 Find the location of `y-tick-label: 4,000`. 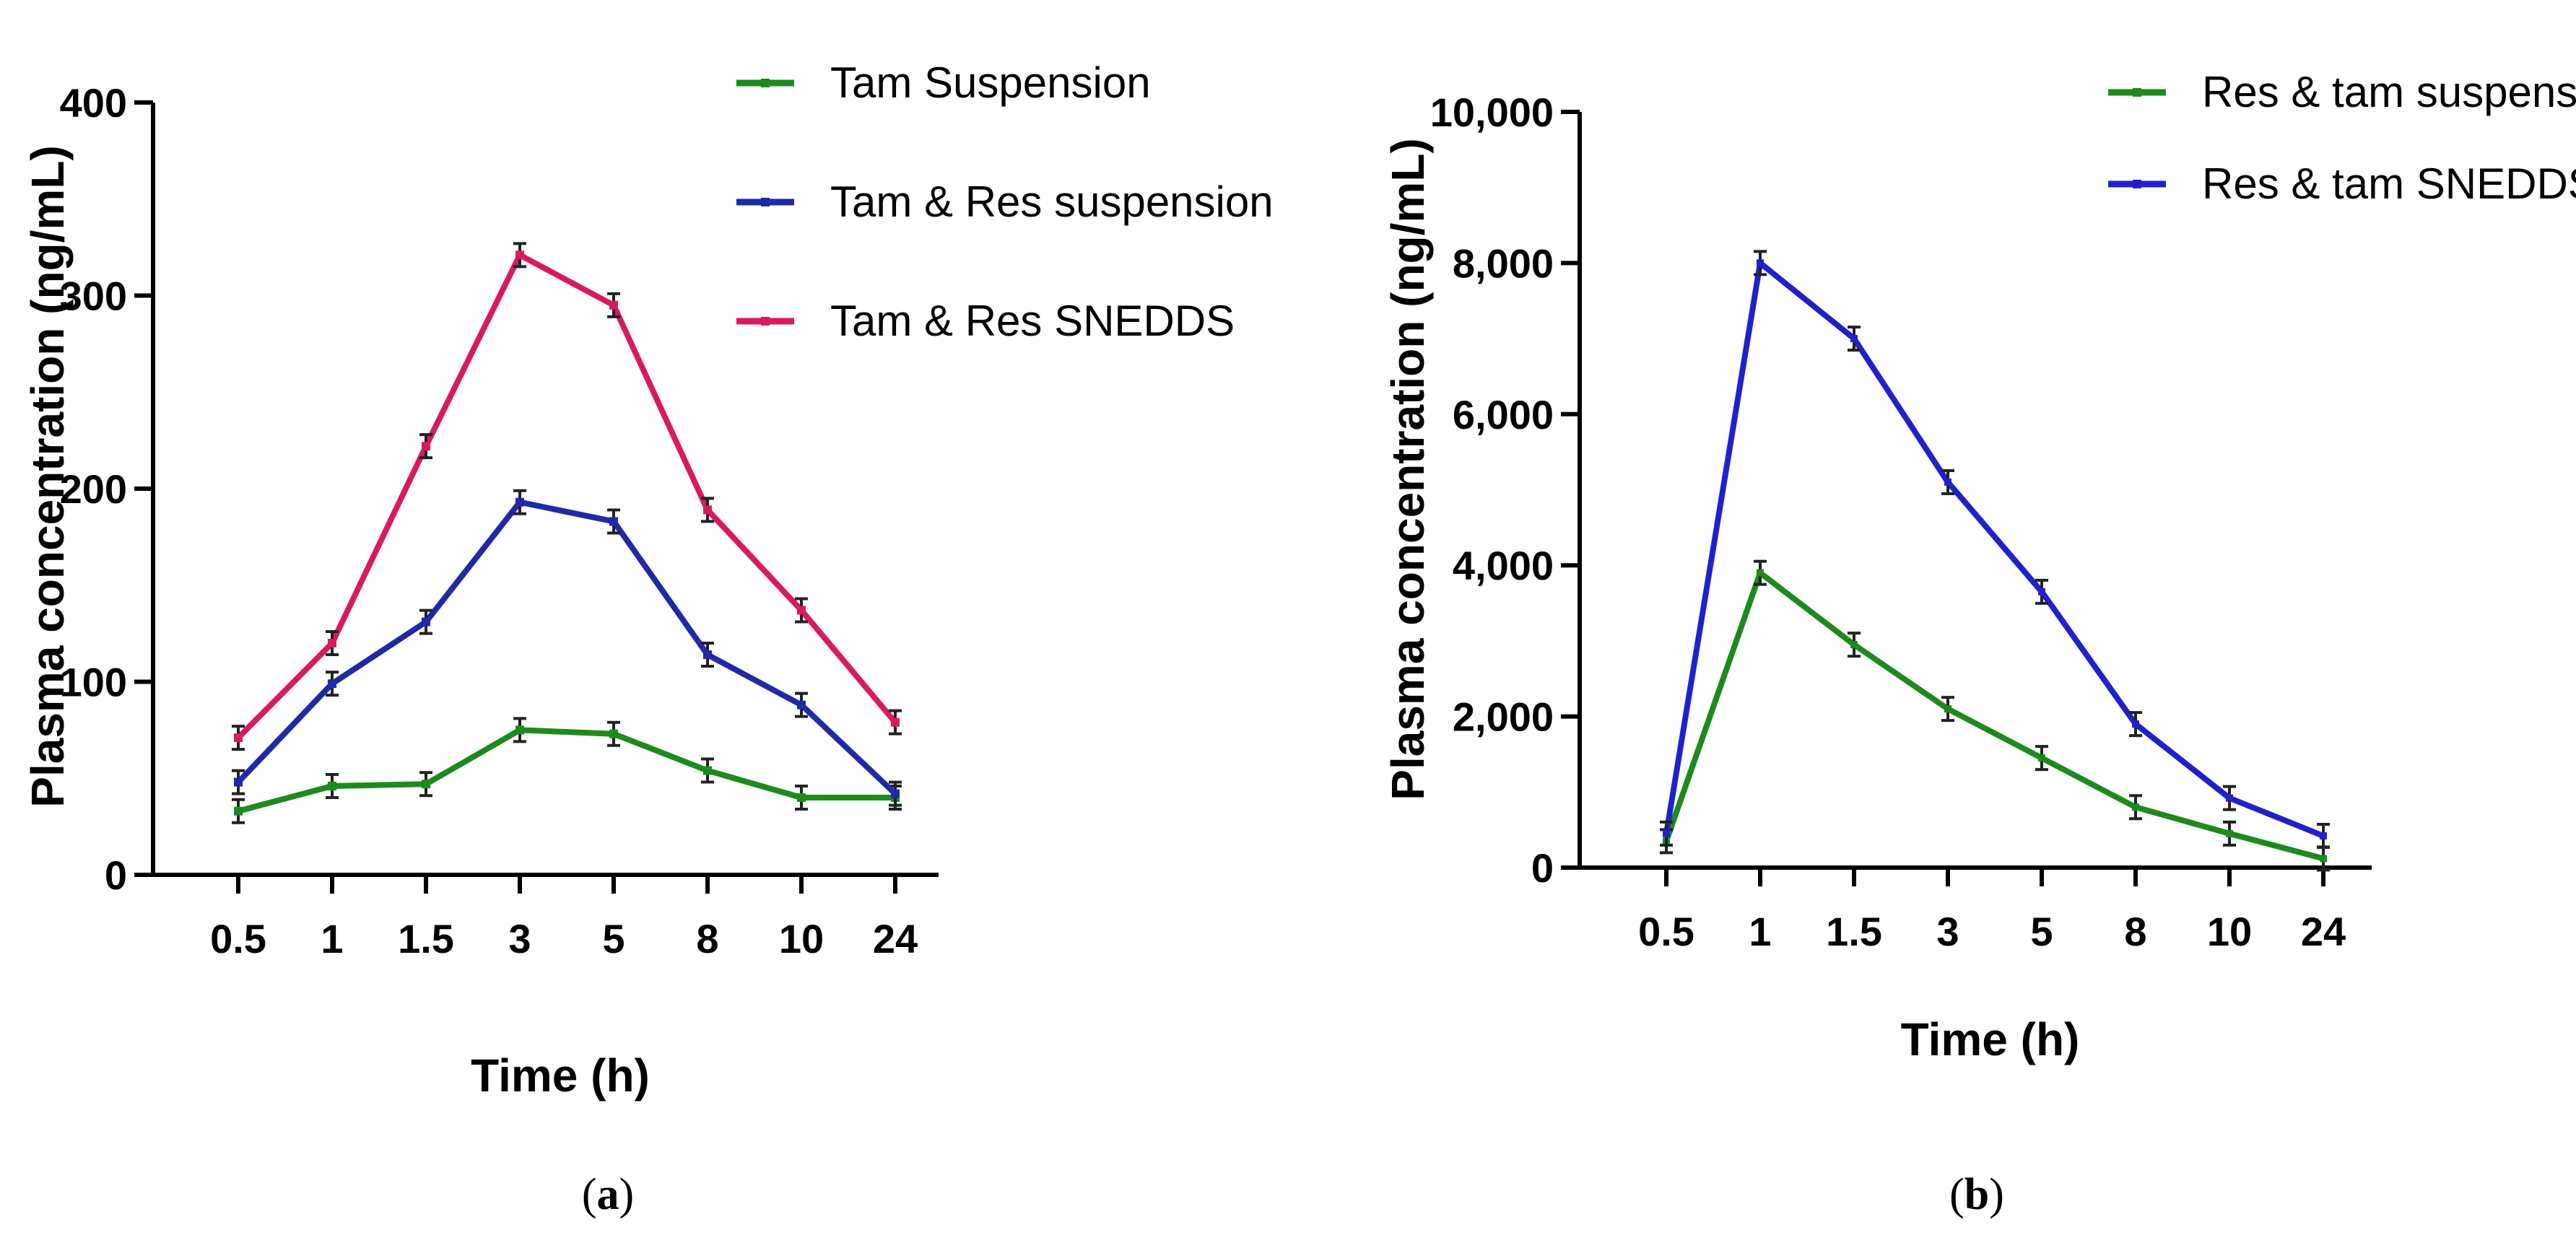

y-tick-label: 4,000 is located at coordinates (1503, 565).